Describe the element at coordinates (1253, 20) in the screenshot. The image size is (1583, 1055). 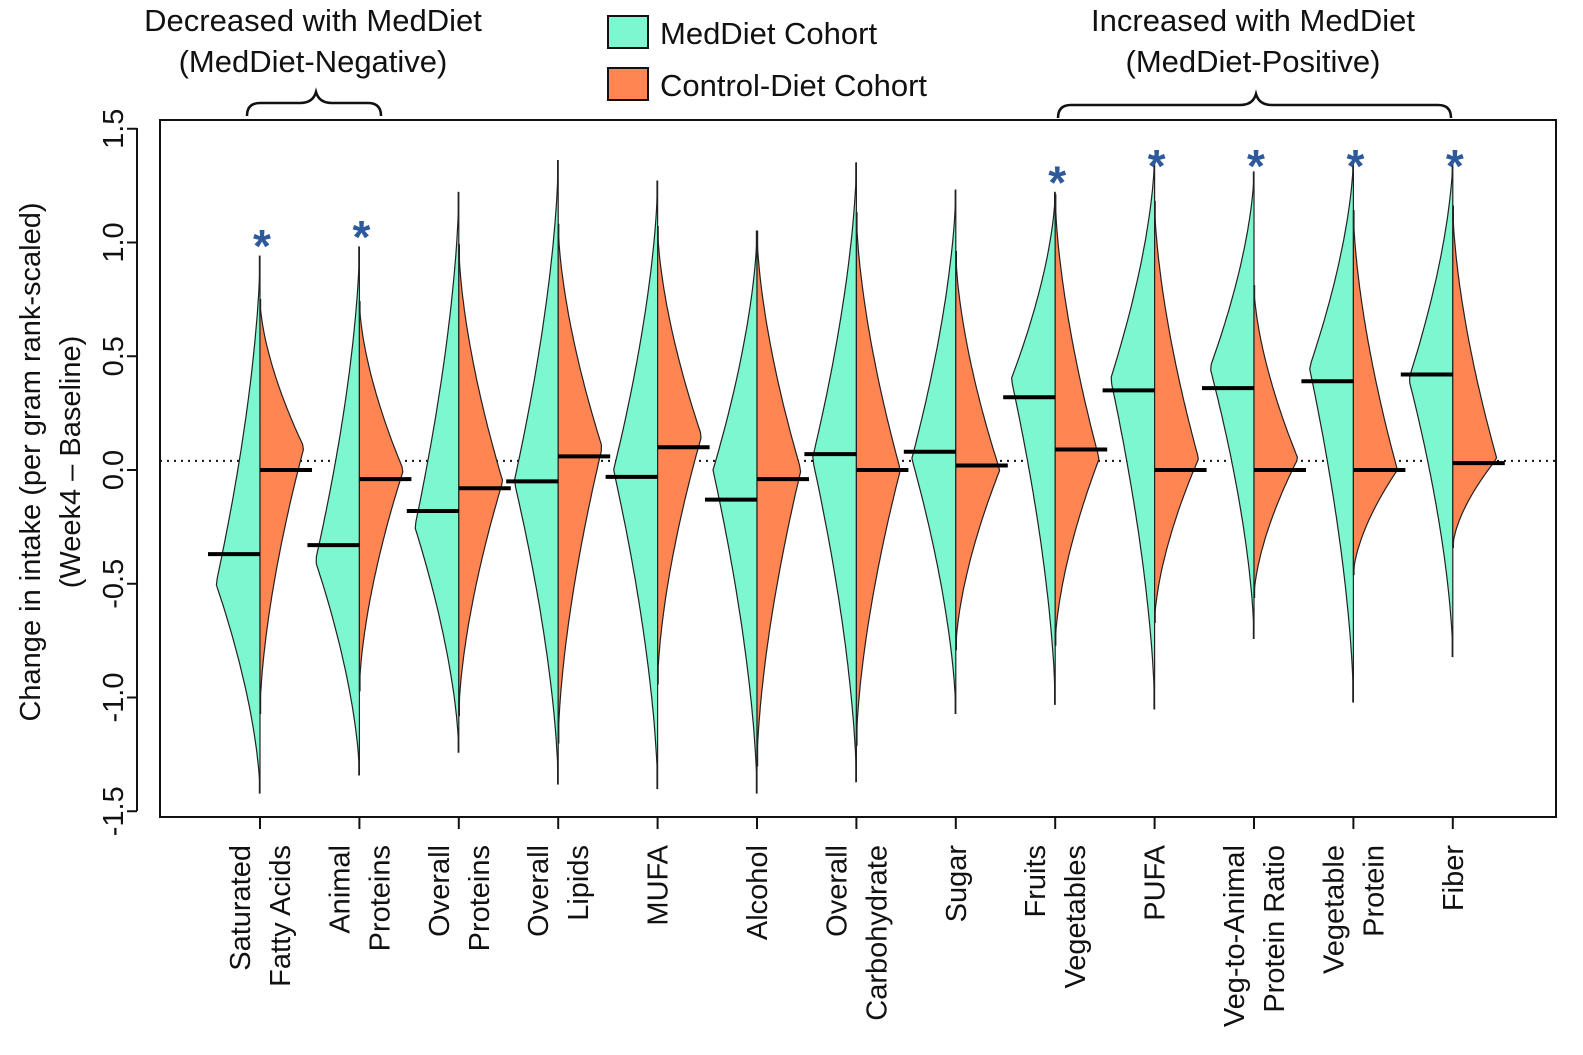
I see `group-positive-title: Increased with MedDiet` at that location.